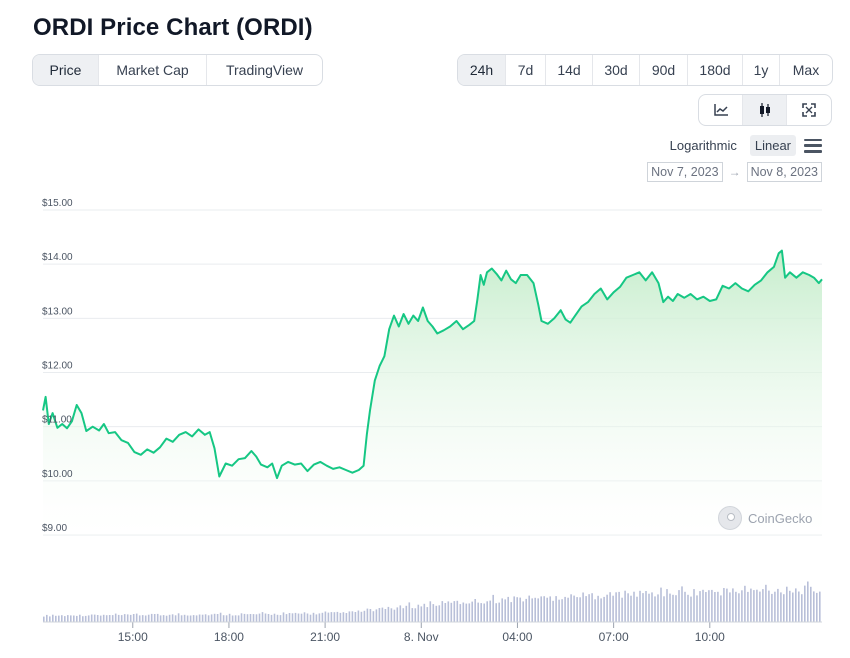  I want to click on x-tick-label: 8. Nov, so click(421, 637).